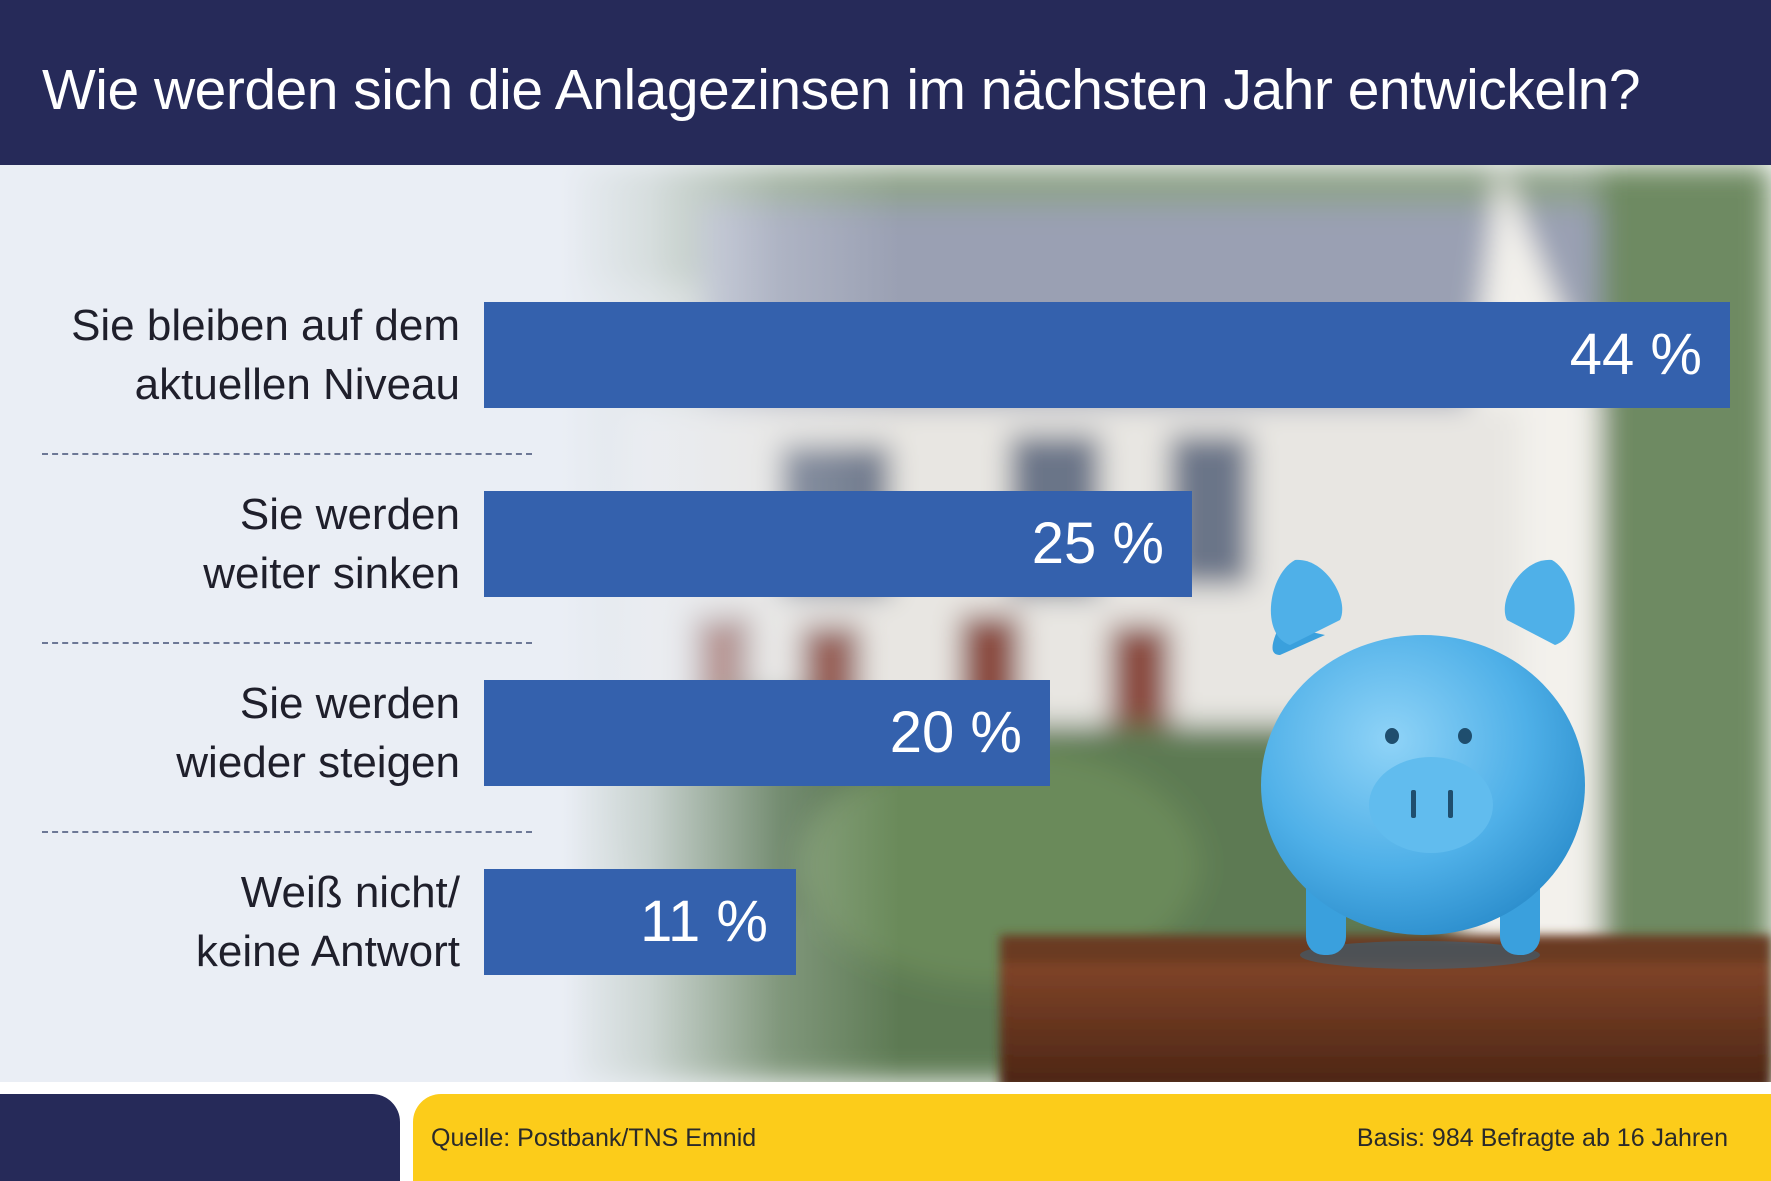 Image resolution: width=1771 pixels, height=1181 pixels. Describe the element at coordinates (1635, 354) in the screenshot. I see `bar-value-label: 44 %` at that location.